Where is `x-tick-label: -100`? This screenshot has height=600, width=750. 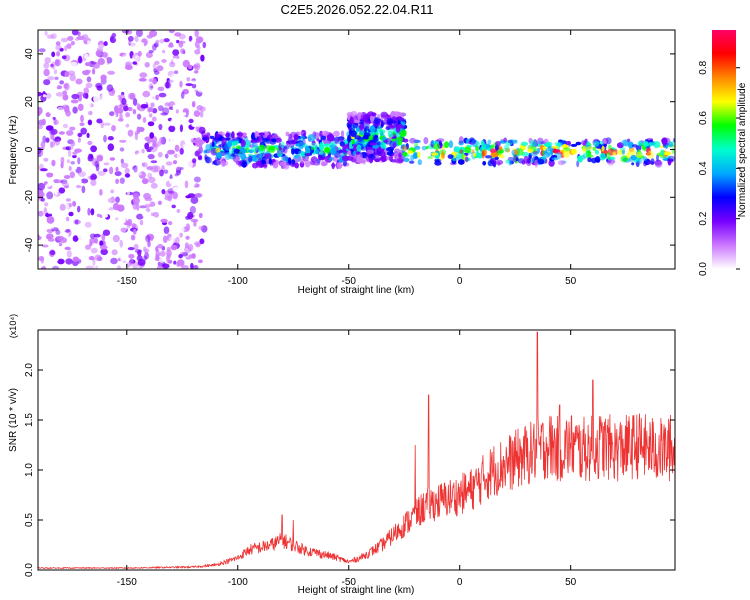 x-tick-label: -100 is located at coordinates (238, 582).